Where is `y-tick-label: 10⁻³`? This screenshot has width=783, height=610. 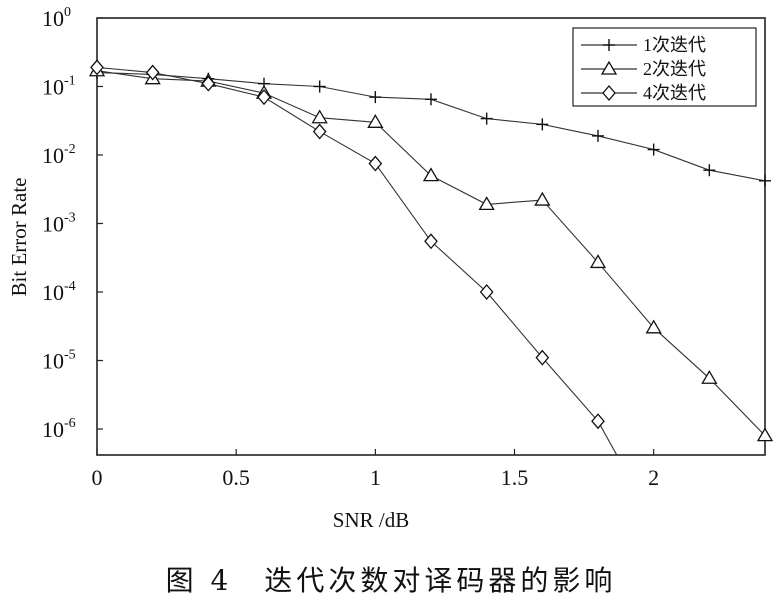
y-tick-label: 10⁻³ is located at coordinates (59, 224).